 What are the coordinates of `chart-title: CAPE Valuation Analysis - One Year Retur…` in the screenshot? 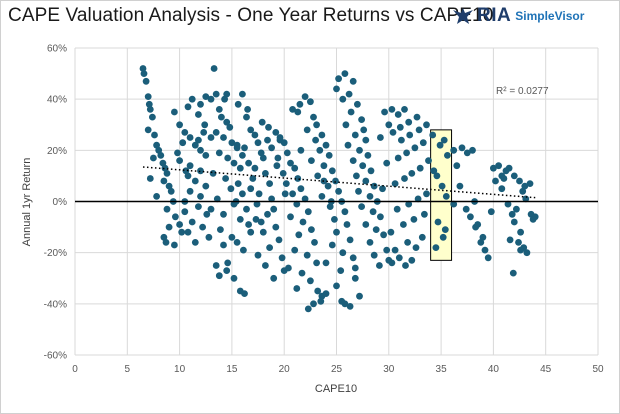 It's located at (251, 15).